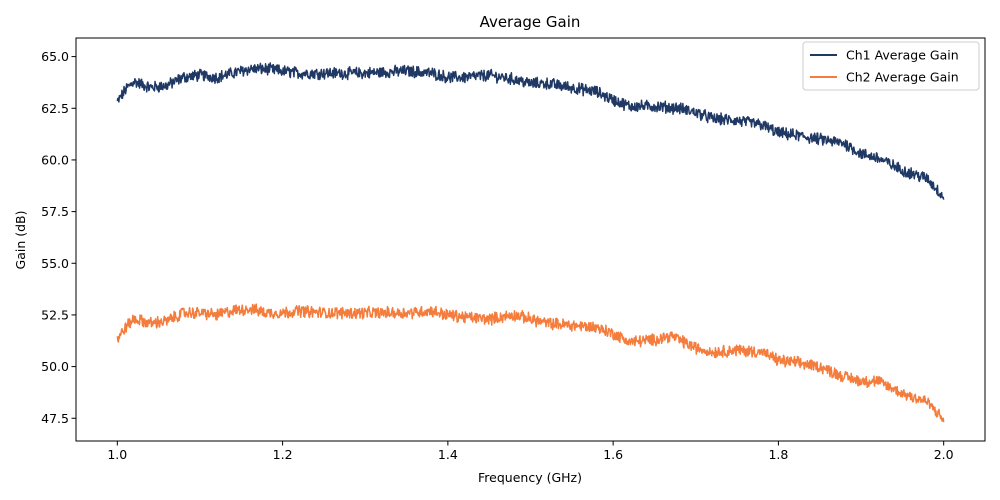 The image size is (1000, 500). Describe the element at coordinates (944, 454) in the screenshot. I see `x-tick-label: 2.0` at that location.